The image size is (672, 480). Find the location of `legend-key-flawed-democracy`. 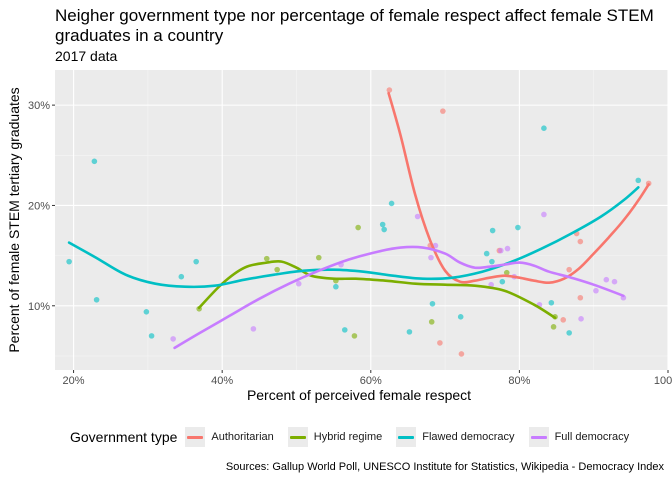

legend-key-flawed-democracy is located at coordinates (406, 437).